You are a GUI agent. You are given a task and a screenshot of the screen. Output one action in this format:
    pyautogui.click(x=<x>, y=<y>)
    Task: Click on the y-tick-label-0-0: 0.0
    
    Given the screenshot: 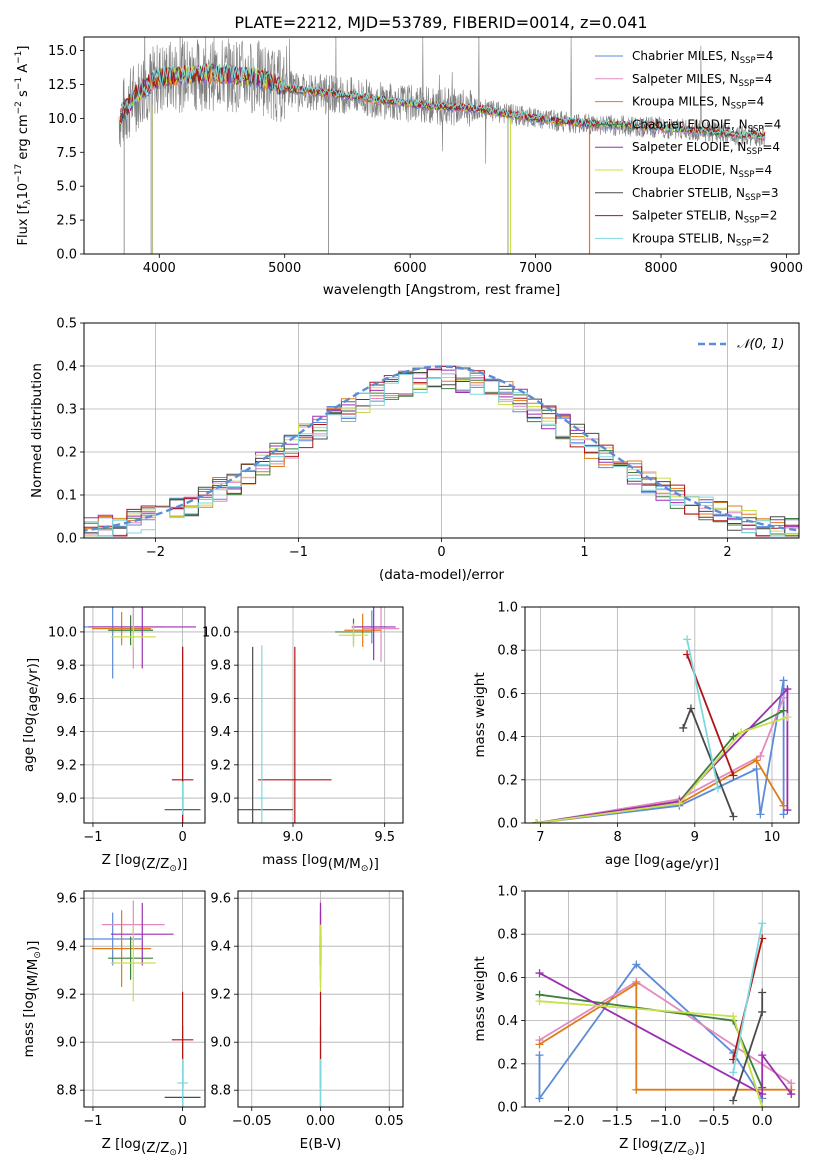 What is the action you would take?
    pyautogui.click(x=66, y=255)
    